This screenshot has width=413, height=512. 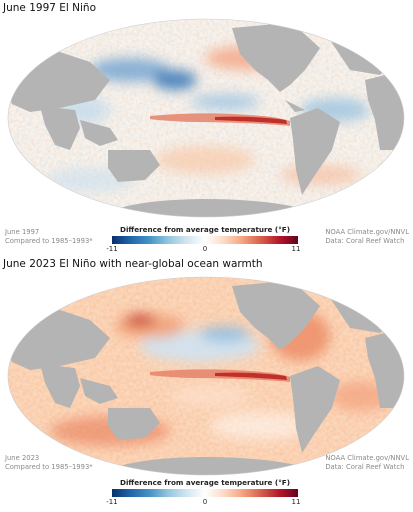 I want to click on date-text: June 2023, so click(x=22, y=458).